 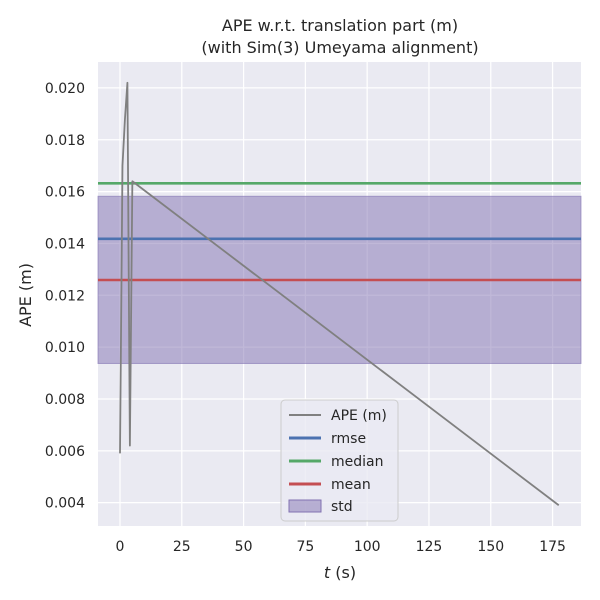 What do you see at coordinates (327, 572) in the screenshot?
I see `x-axis-variable: t` at bounding box center [327, 572].